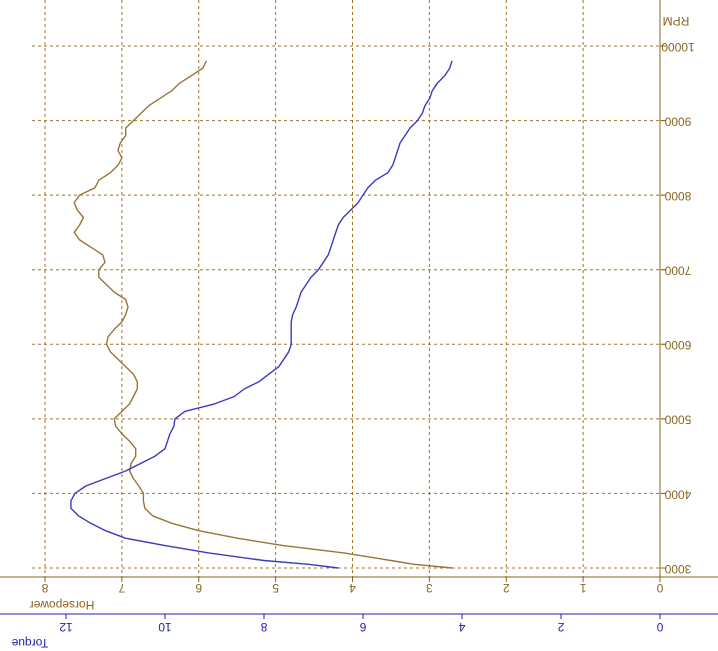  I want to click on torque-tick-label: 10, so click(165, 627).